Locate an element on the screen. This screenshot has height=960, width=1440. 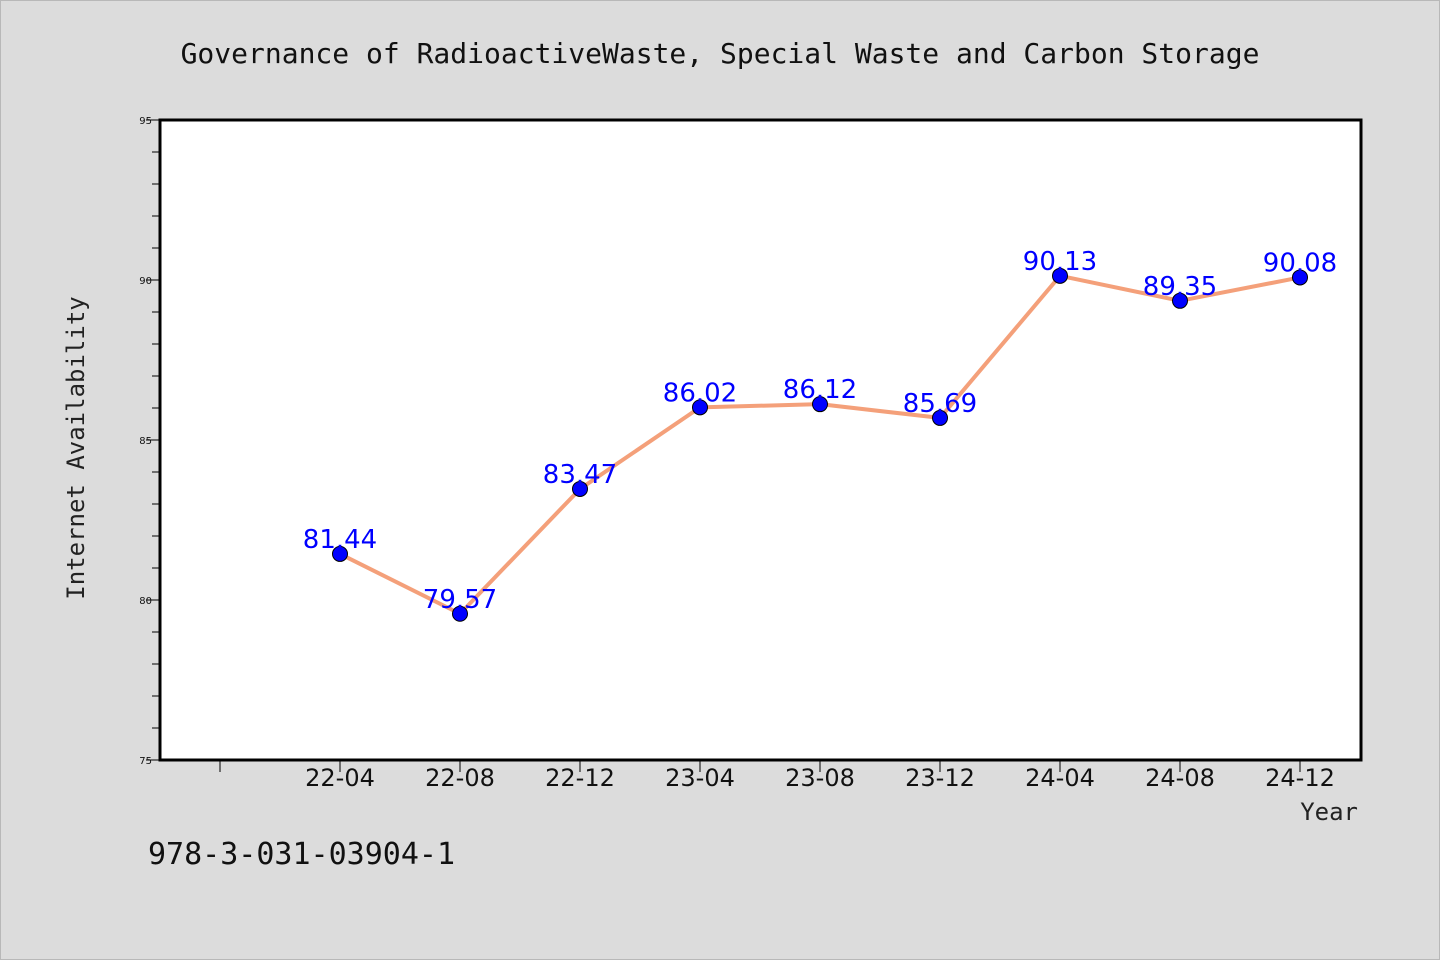
x-axis-label: Year is located at coordinates (1329, 812).